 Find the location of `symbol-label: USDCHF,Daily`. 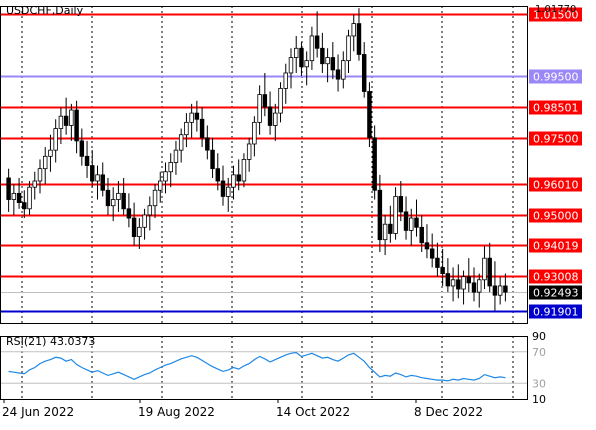

symbol-label: USDCHF,Daily is located at coordinates (45, 10).